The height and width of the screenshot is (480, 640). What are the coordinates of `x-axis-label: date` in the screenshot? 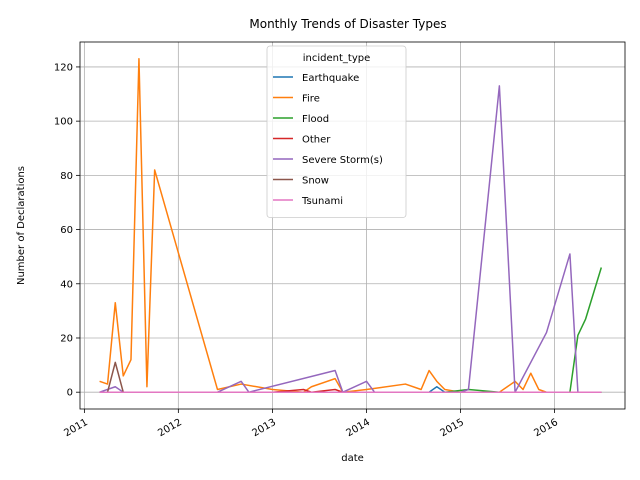 It's located at (352, 458).